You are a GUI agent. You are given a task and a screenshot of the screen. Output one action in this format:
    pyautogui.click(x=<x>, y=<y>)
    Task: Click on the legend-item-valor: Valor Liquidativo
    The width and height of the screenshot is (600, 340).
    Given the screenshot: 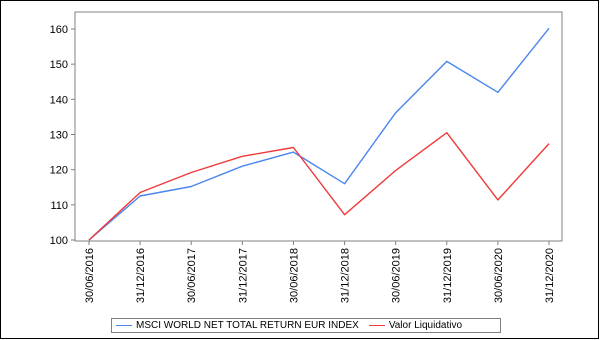 What is the action you would take?
    pyautogui.click(x=415, y=325)
    